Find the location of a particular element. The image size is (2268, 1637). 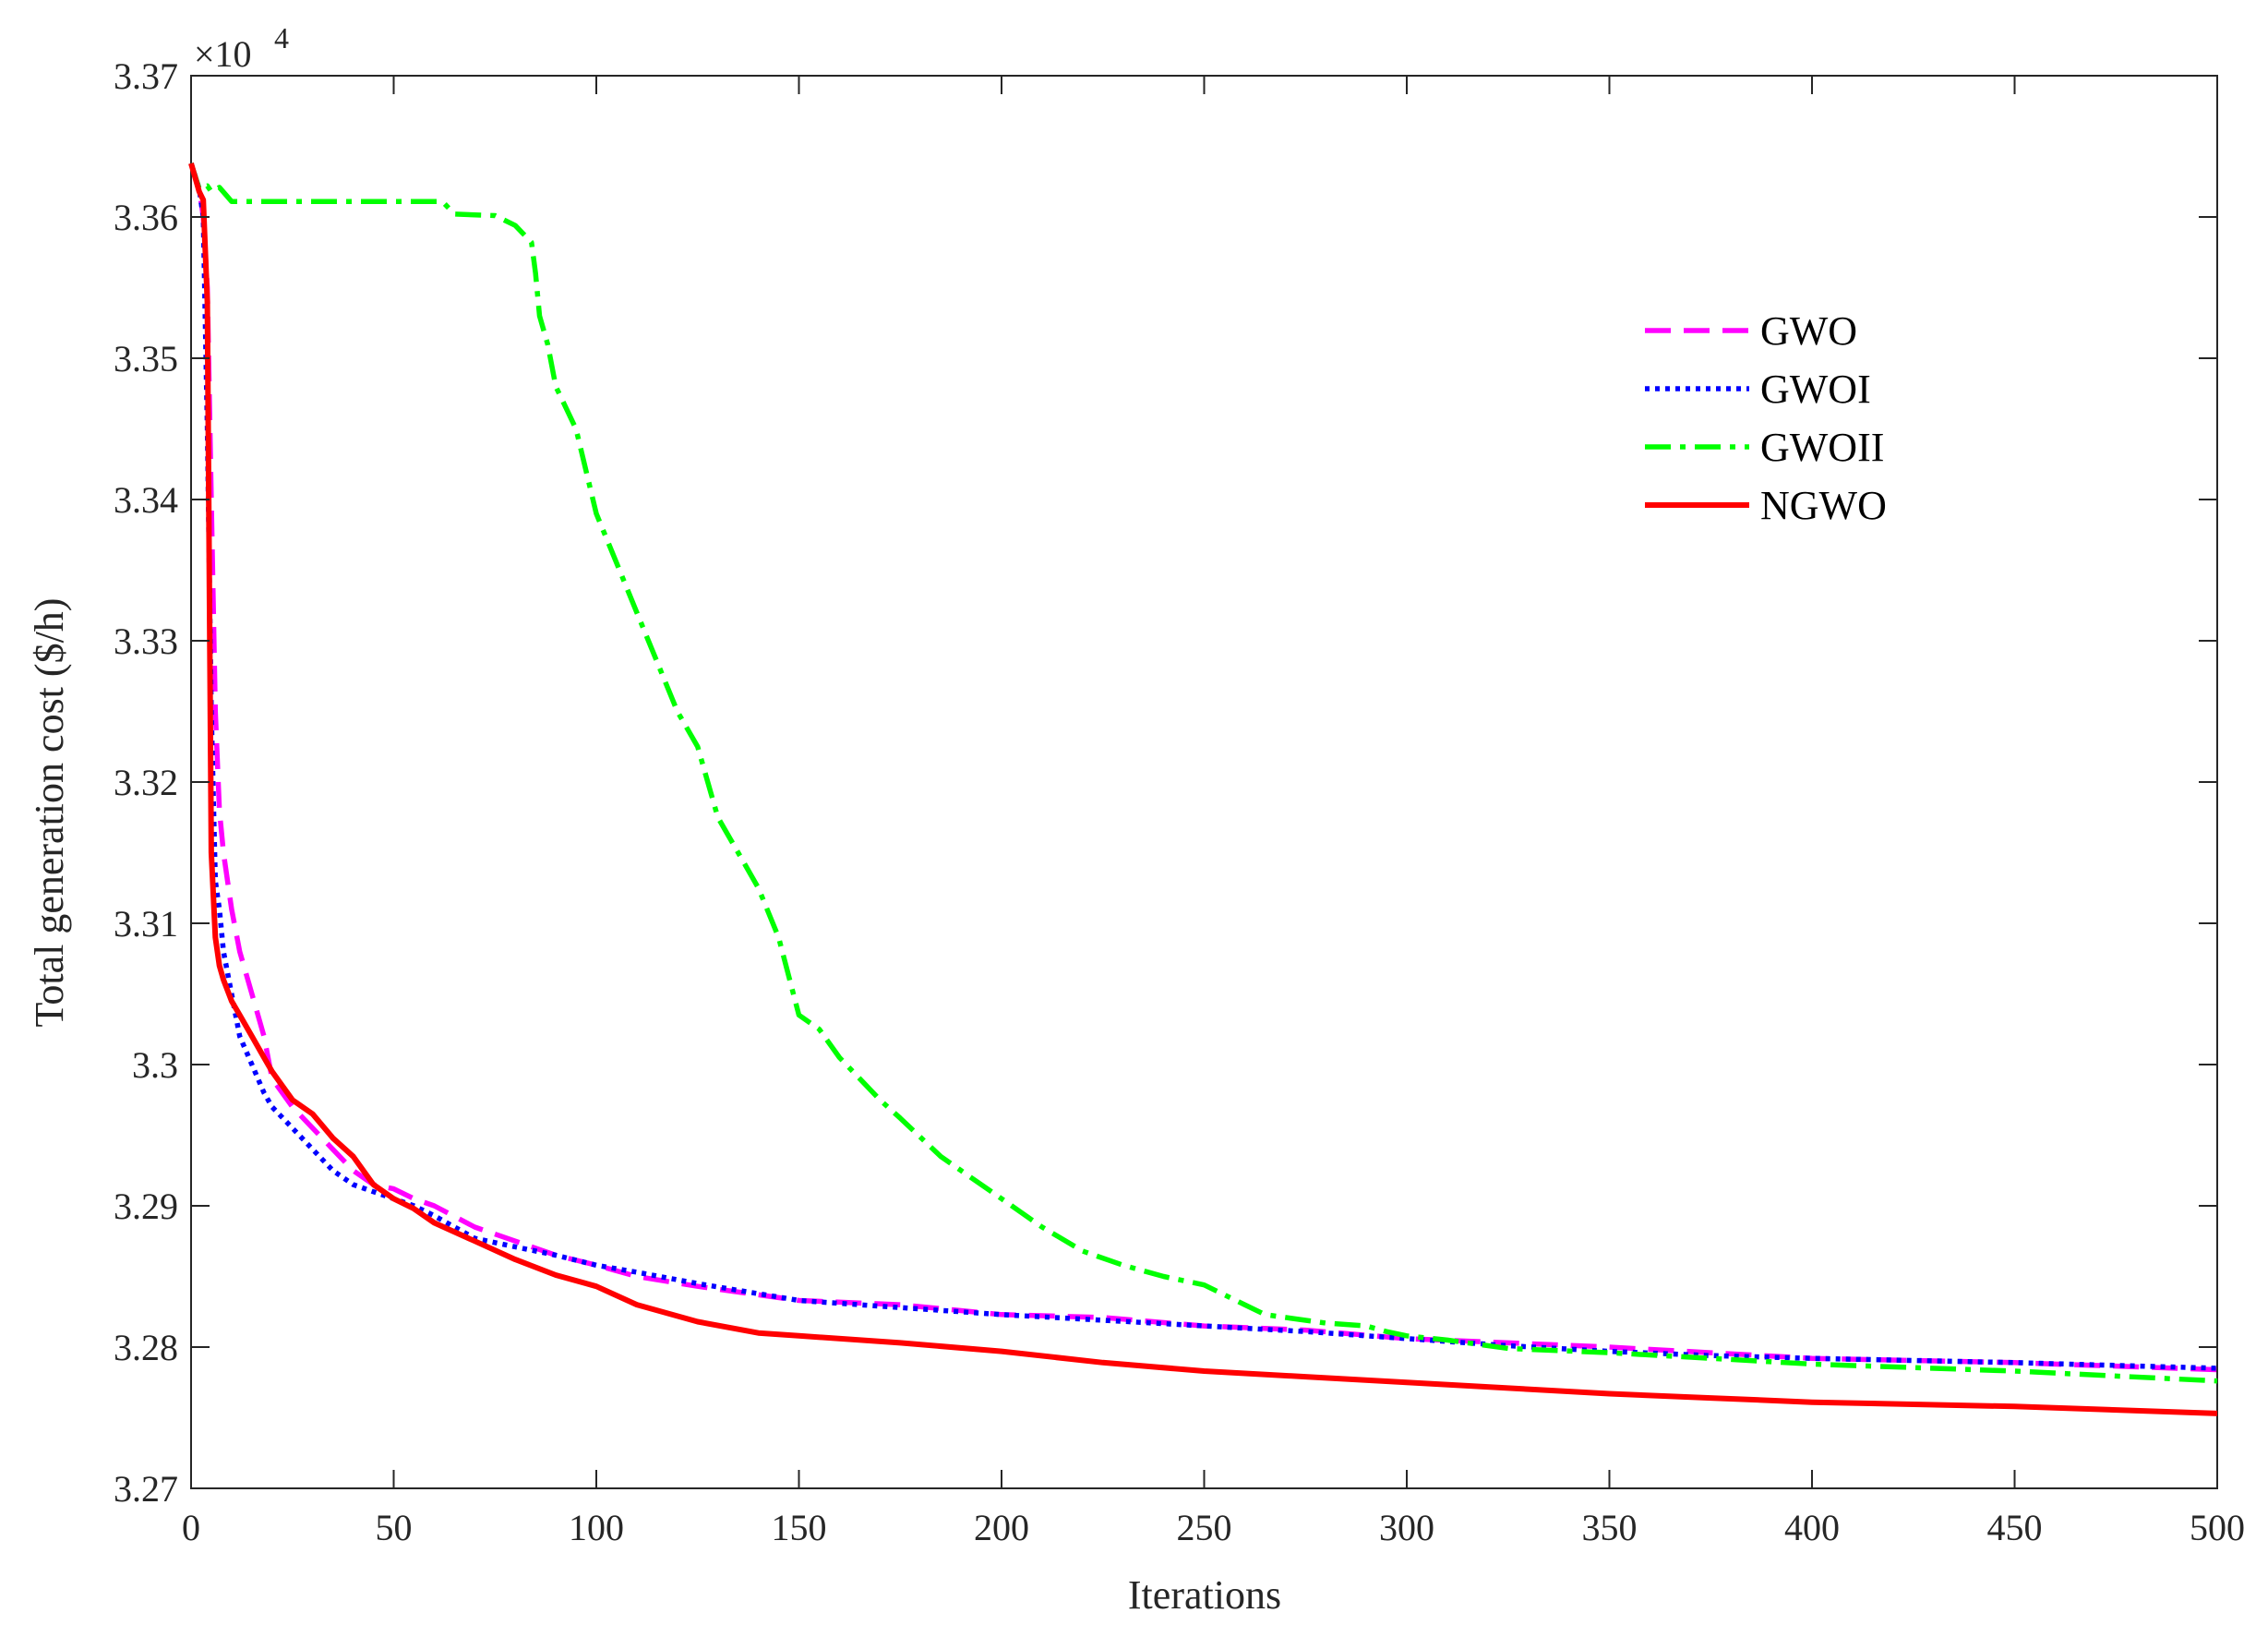

y-multiplier-label: ×10 is located at coordinates (223, 54).